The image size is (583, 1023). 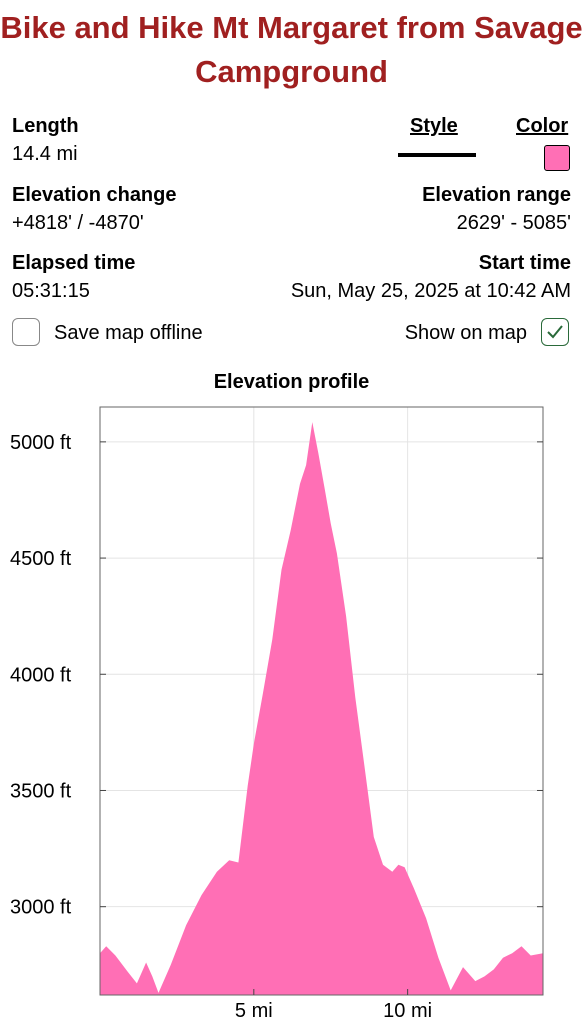 I want to click on color-swatch, so click(x=557, y=158).